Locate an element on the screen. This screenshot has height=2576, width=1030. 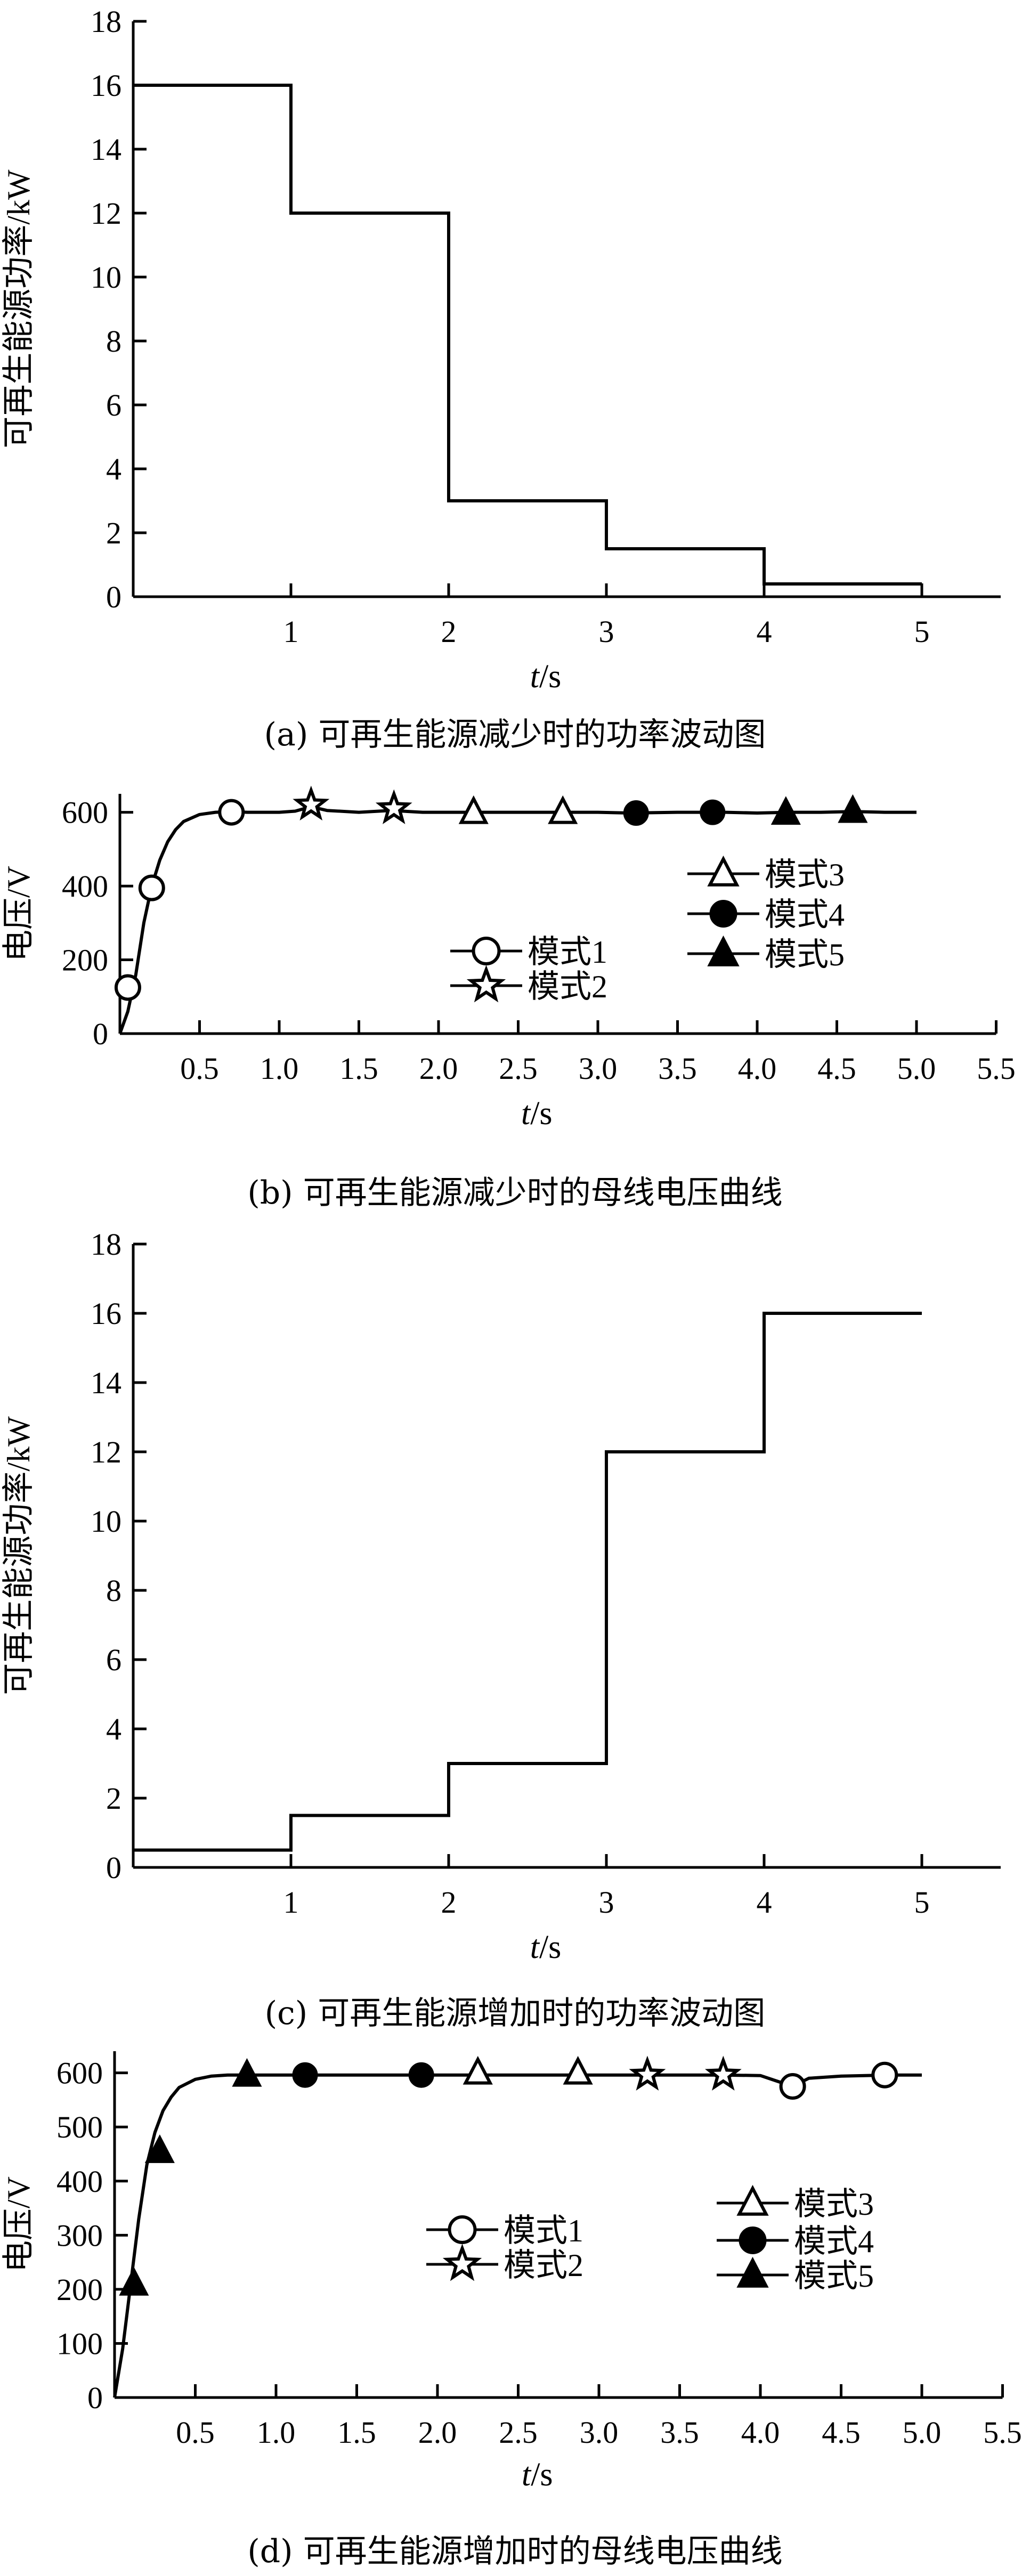
y-tick-label: 300 is located at coordinates (79, 2236).